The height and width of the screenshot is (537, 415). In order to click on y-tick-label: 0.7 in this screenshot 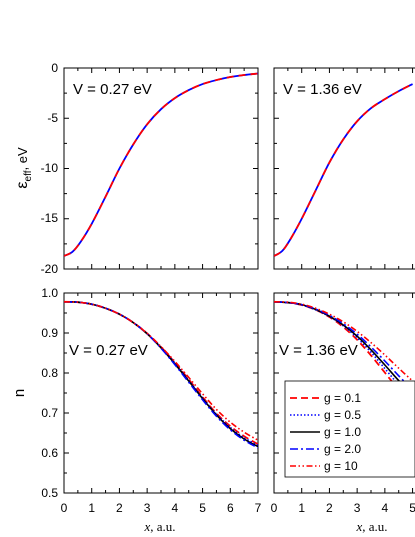, I will do `click(49, 413)`.